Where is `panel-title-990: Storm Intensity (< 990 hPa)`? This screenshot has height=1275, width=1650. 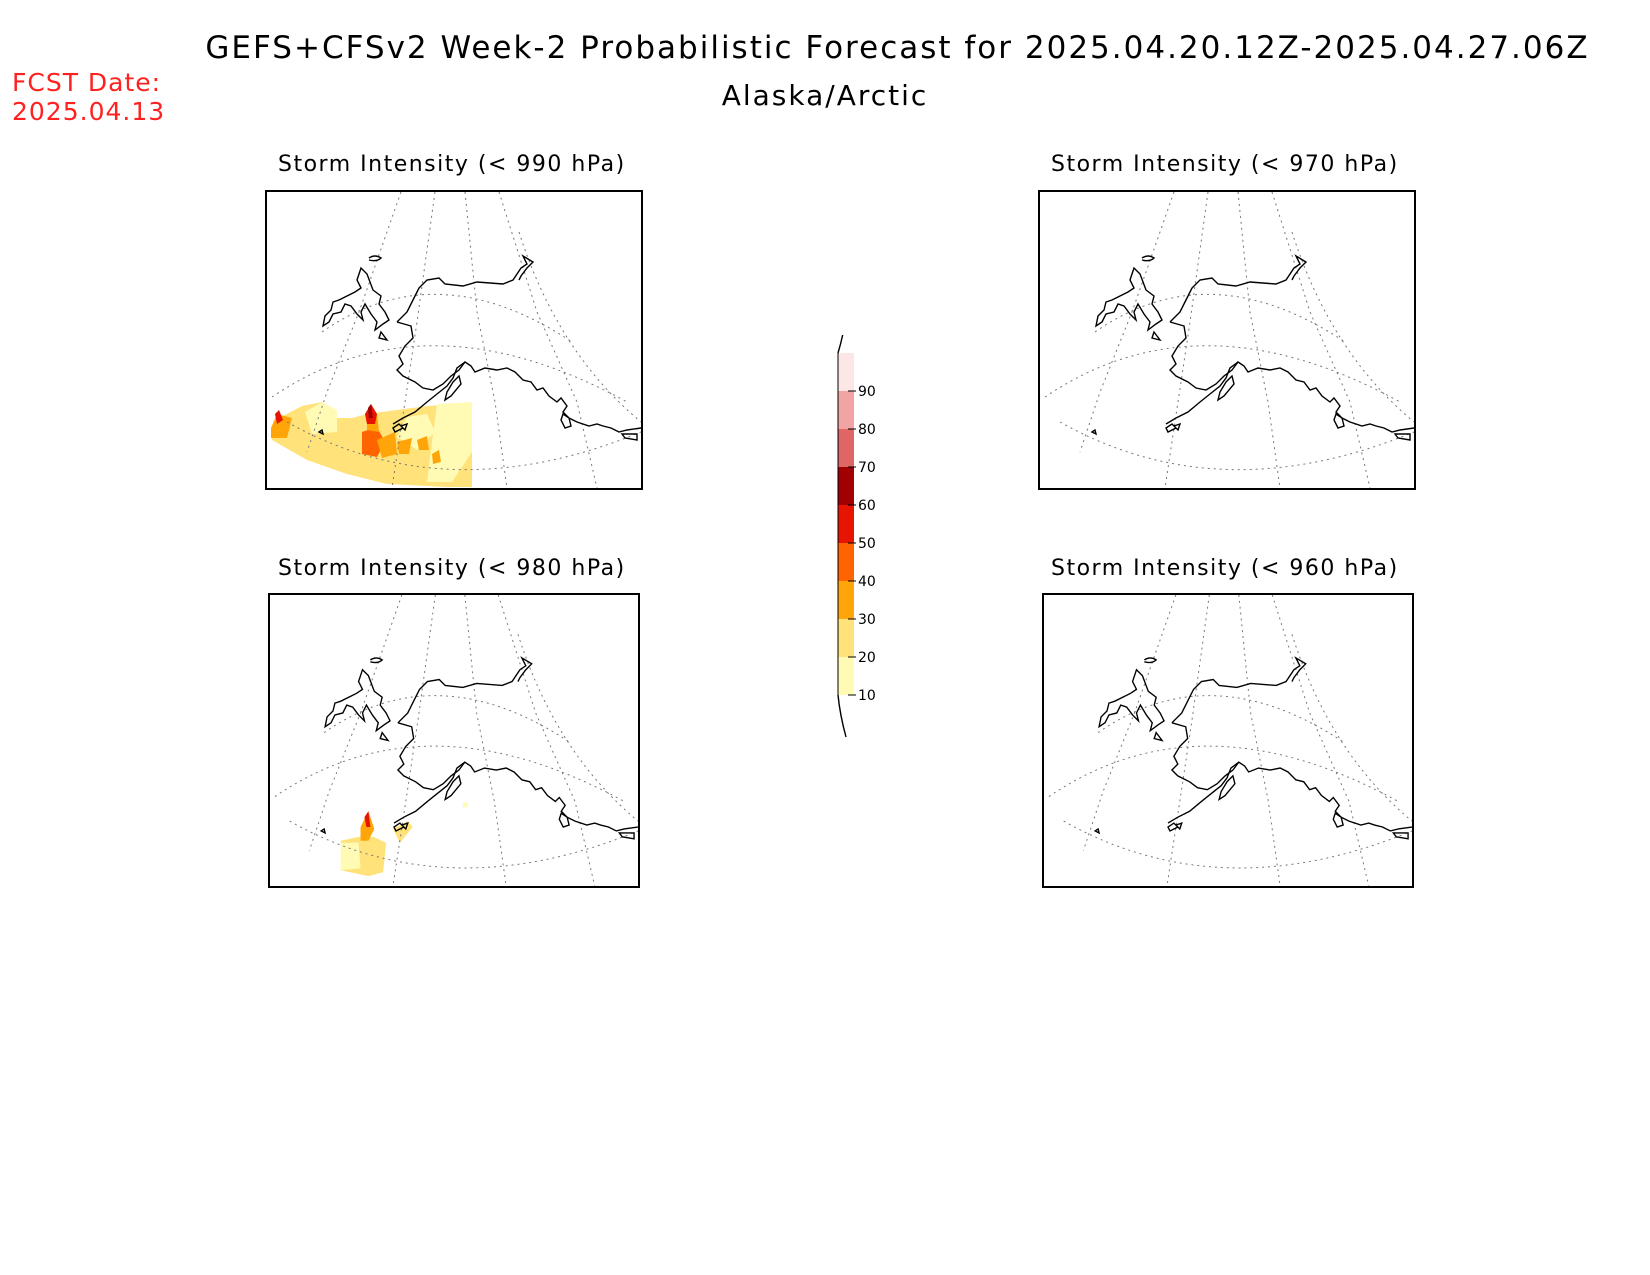 panel-title-990: Storm Intensity (< 990 hPa) is located at coordinates (452, 164).